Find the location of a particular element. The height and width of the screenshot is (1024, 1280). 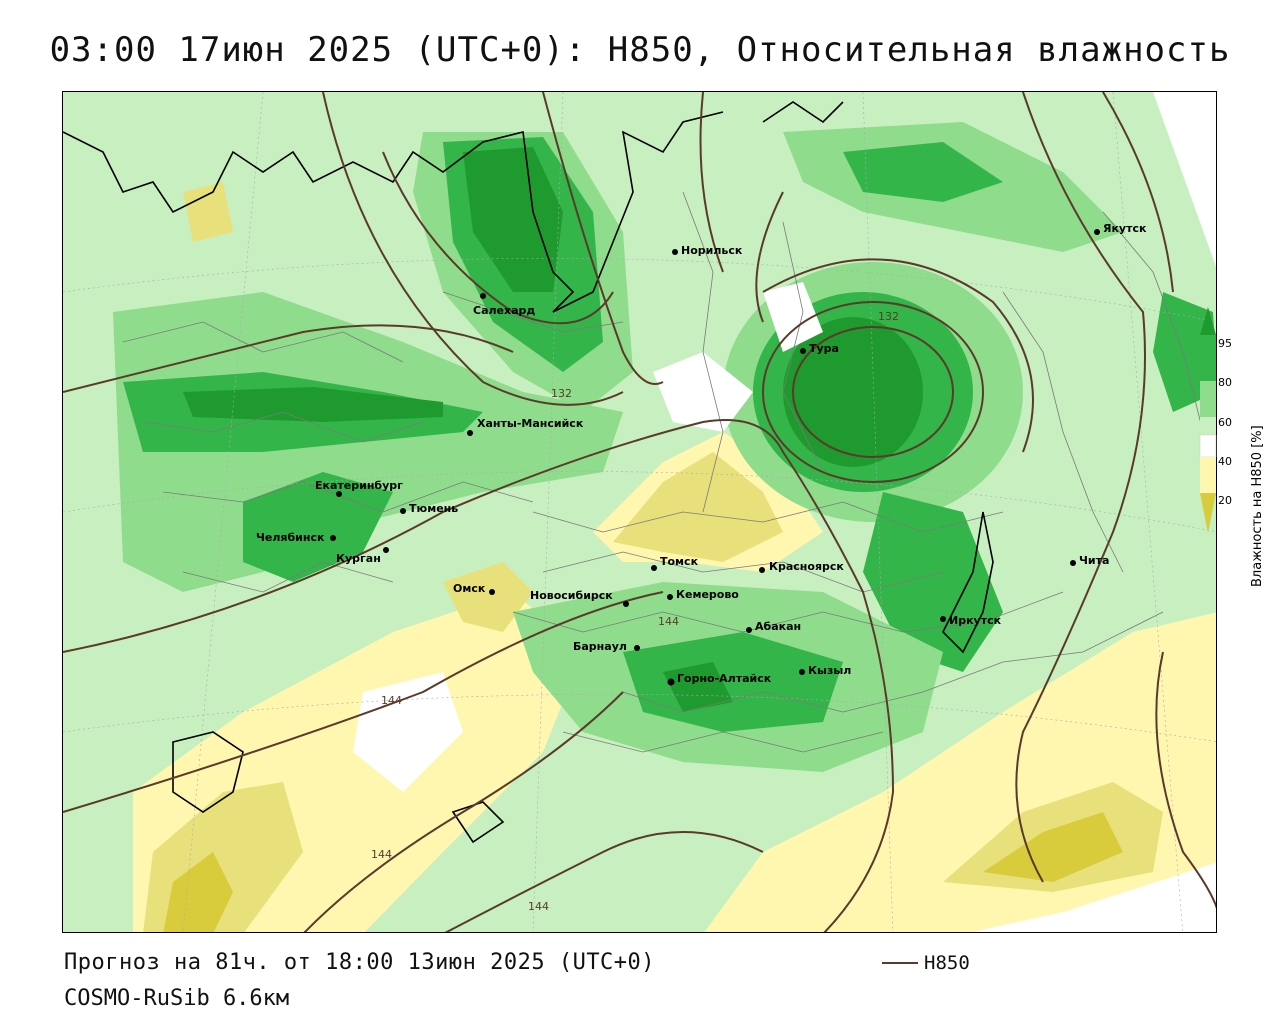

humidity-legend: 95 80 60 40 20 Влажность на H850 [%] is located at coordinates (1233, 455).